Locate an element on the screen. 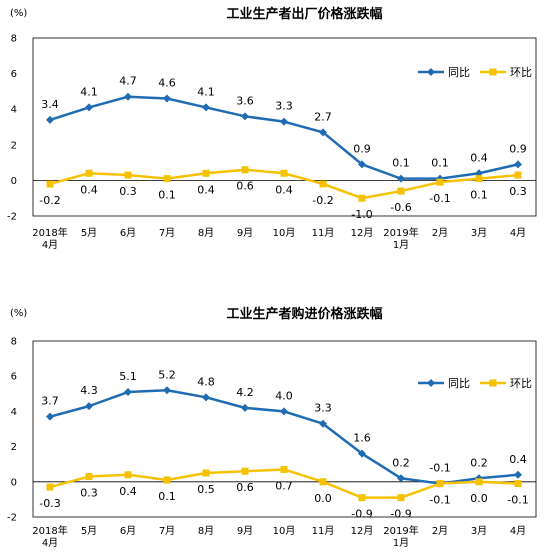  y-tick-label: 2 is located at coordinates (14, 145).